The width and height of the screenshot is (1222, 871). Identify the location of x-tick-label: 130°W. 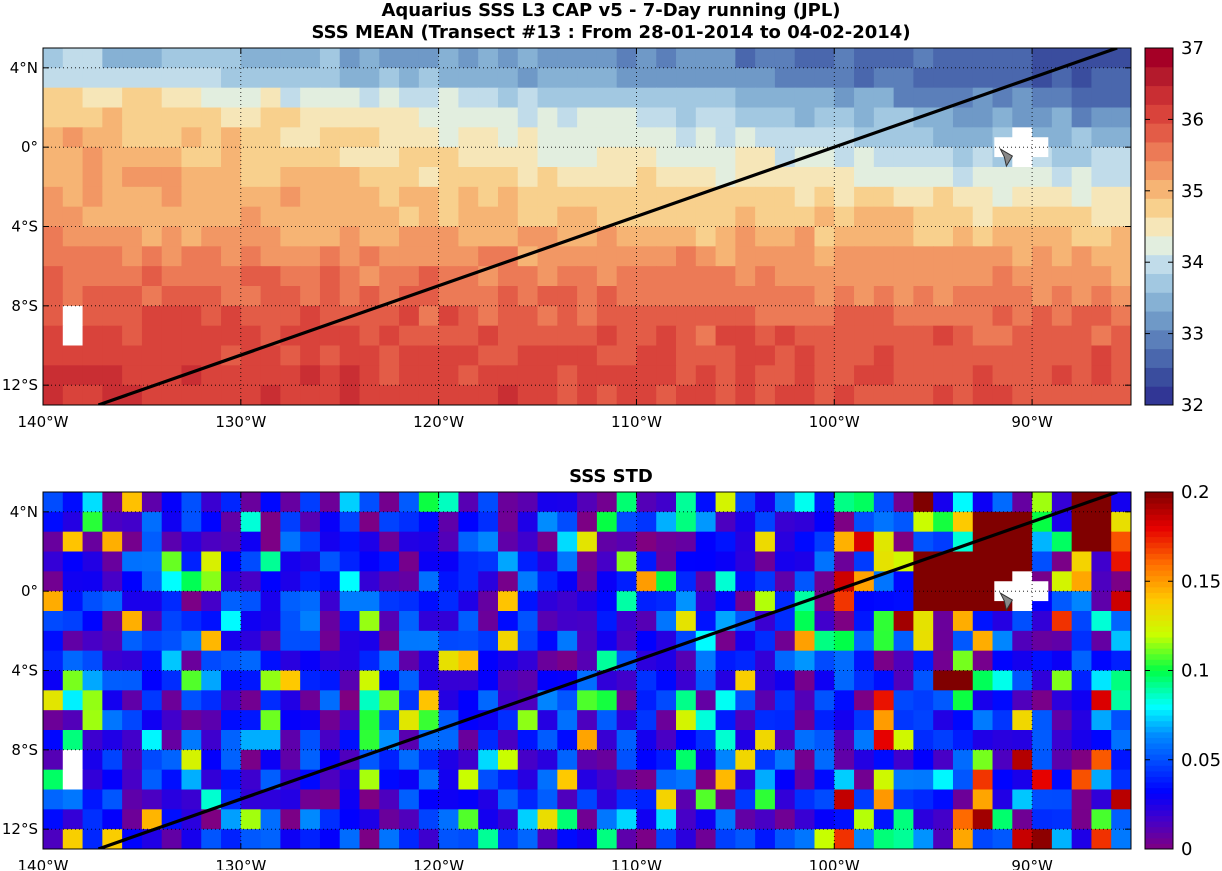
(240, 422).